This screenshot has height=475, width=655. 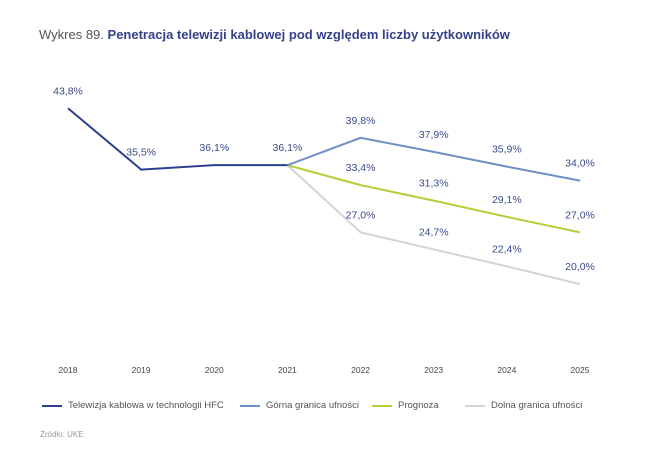 What do you see at coordinates (434, 232) in the screenshot?
I see `data-label: 24,7%` at bounding box center [434, 232].